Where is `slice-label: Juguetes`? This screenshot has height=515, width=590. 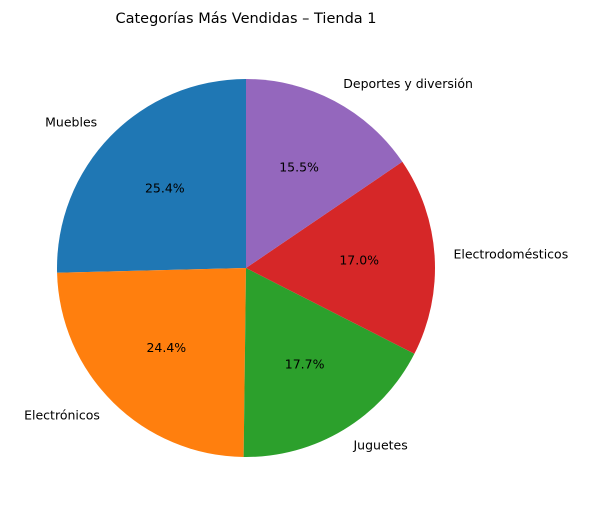 slice-label: Juguetes is located at coordinates (380, 444).